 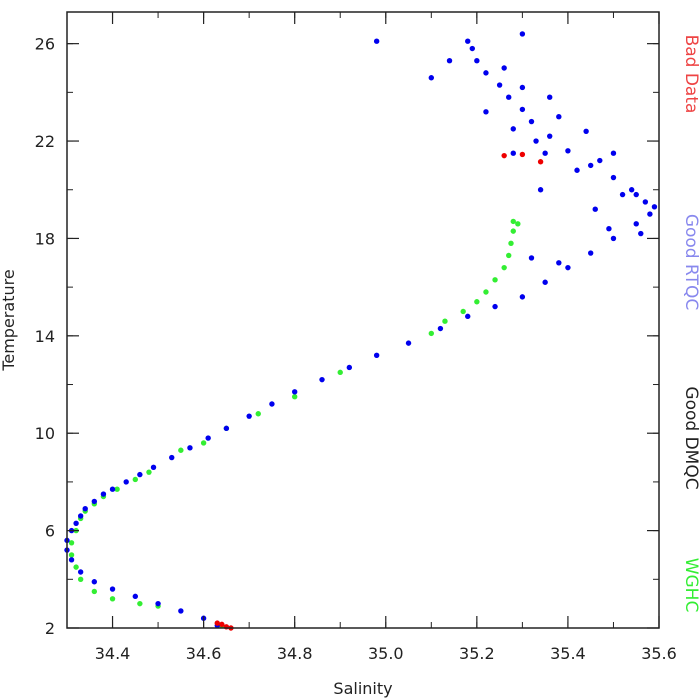 I want to click on legend-item: Good DMQC, so click(x=690, y=437).